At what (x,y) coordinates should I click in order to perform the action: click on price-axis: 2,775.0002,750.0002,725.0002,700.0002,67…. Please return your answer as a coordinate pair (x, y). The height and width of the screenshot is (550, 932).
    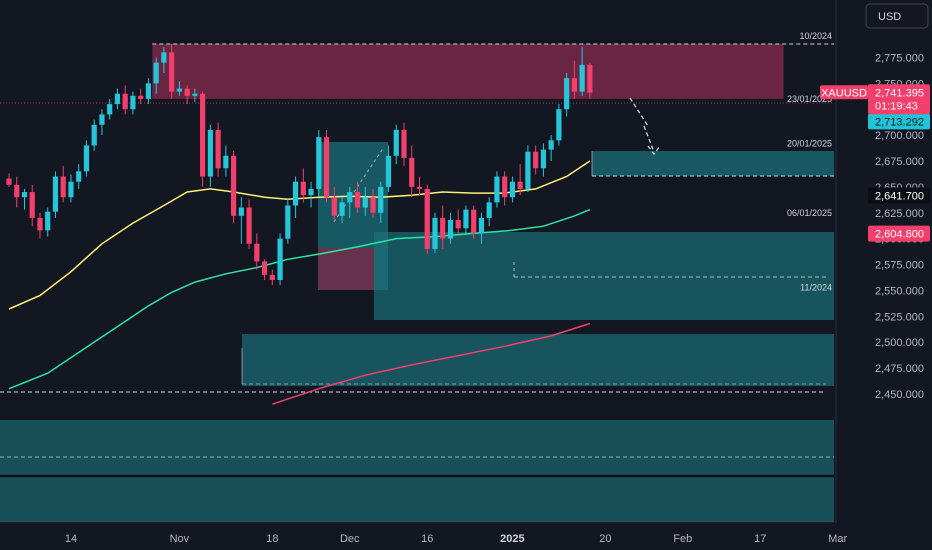
    Looking at the image, I should click on (899, 227).